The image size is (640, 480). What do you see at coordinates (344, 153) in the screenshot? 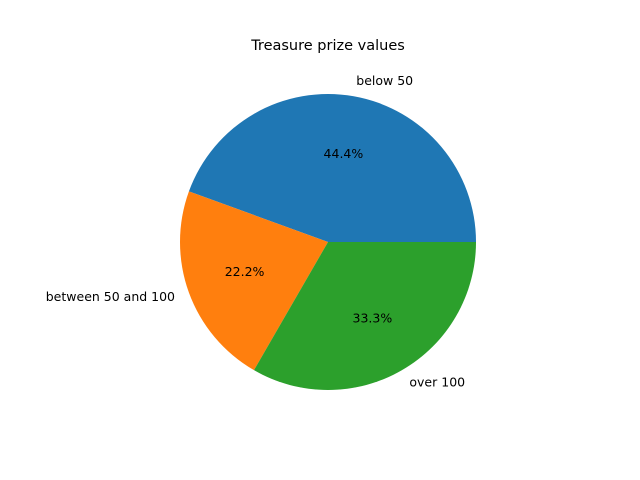
I see `slice-percent-below-50: 44.4%` at bounding box center [344, 153].